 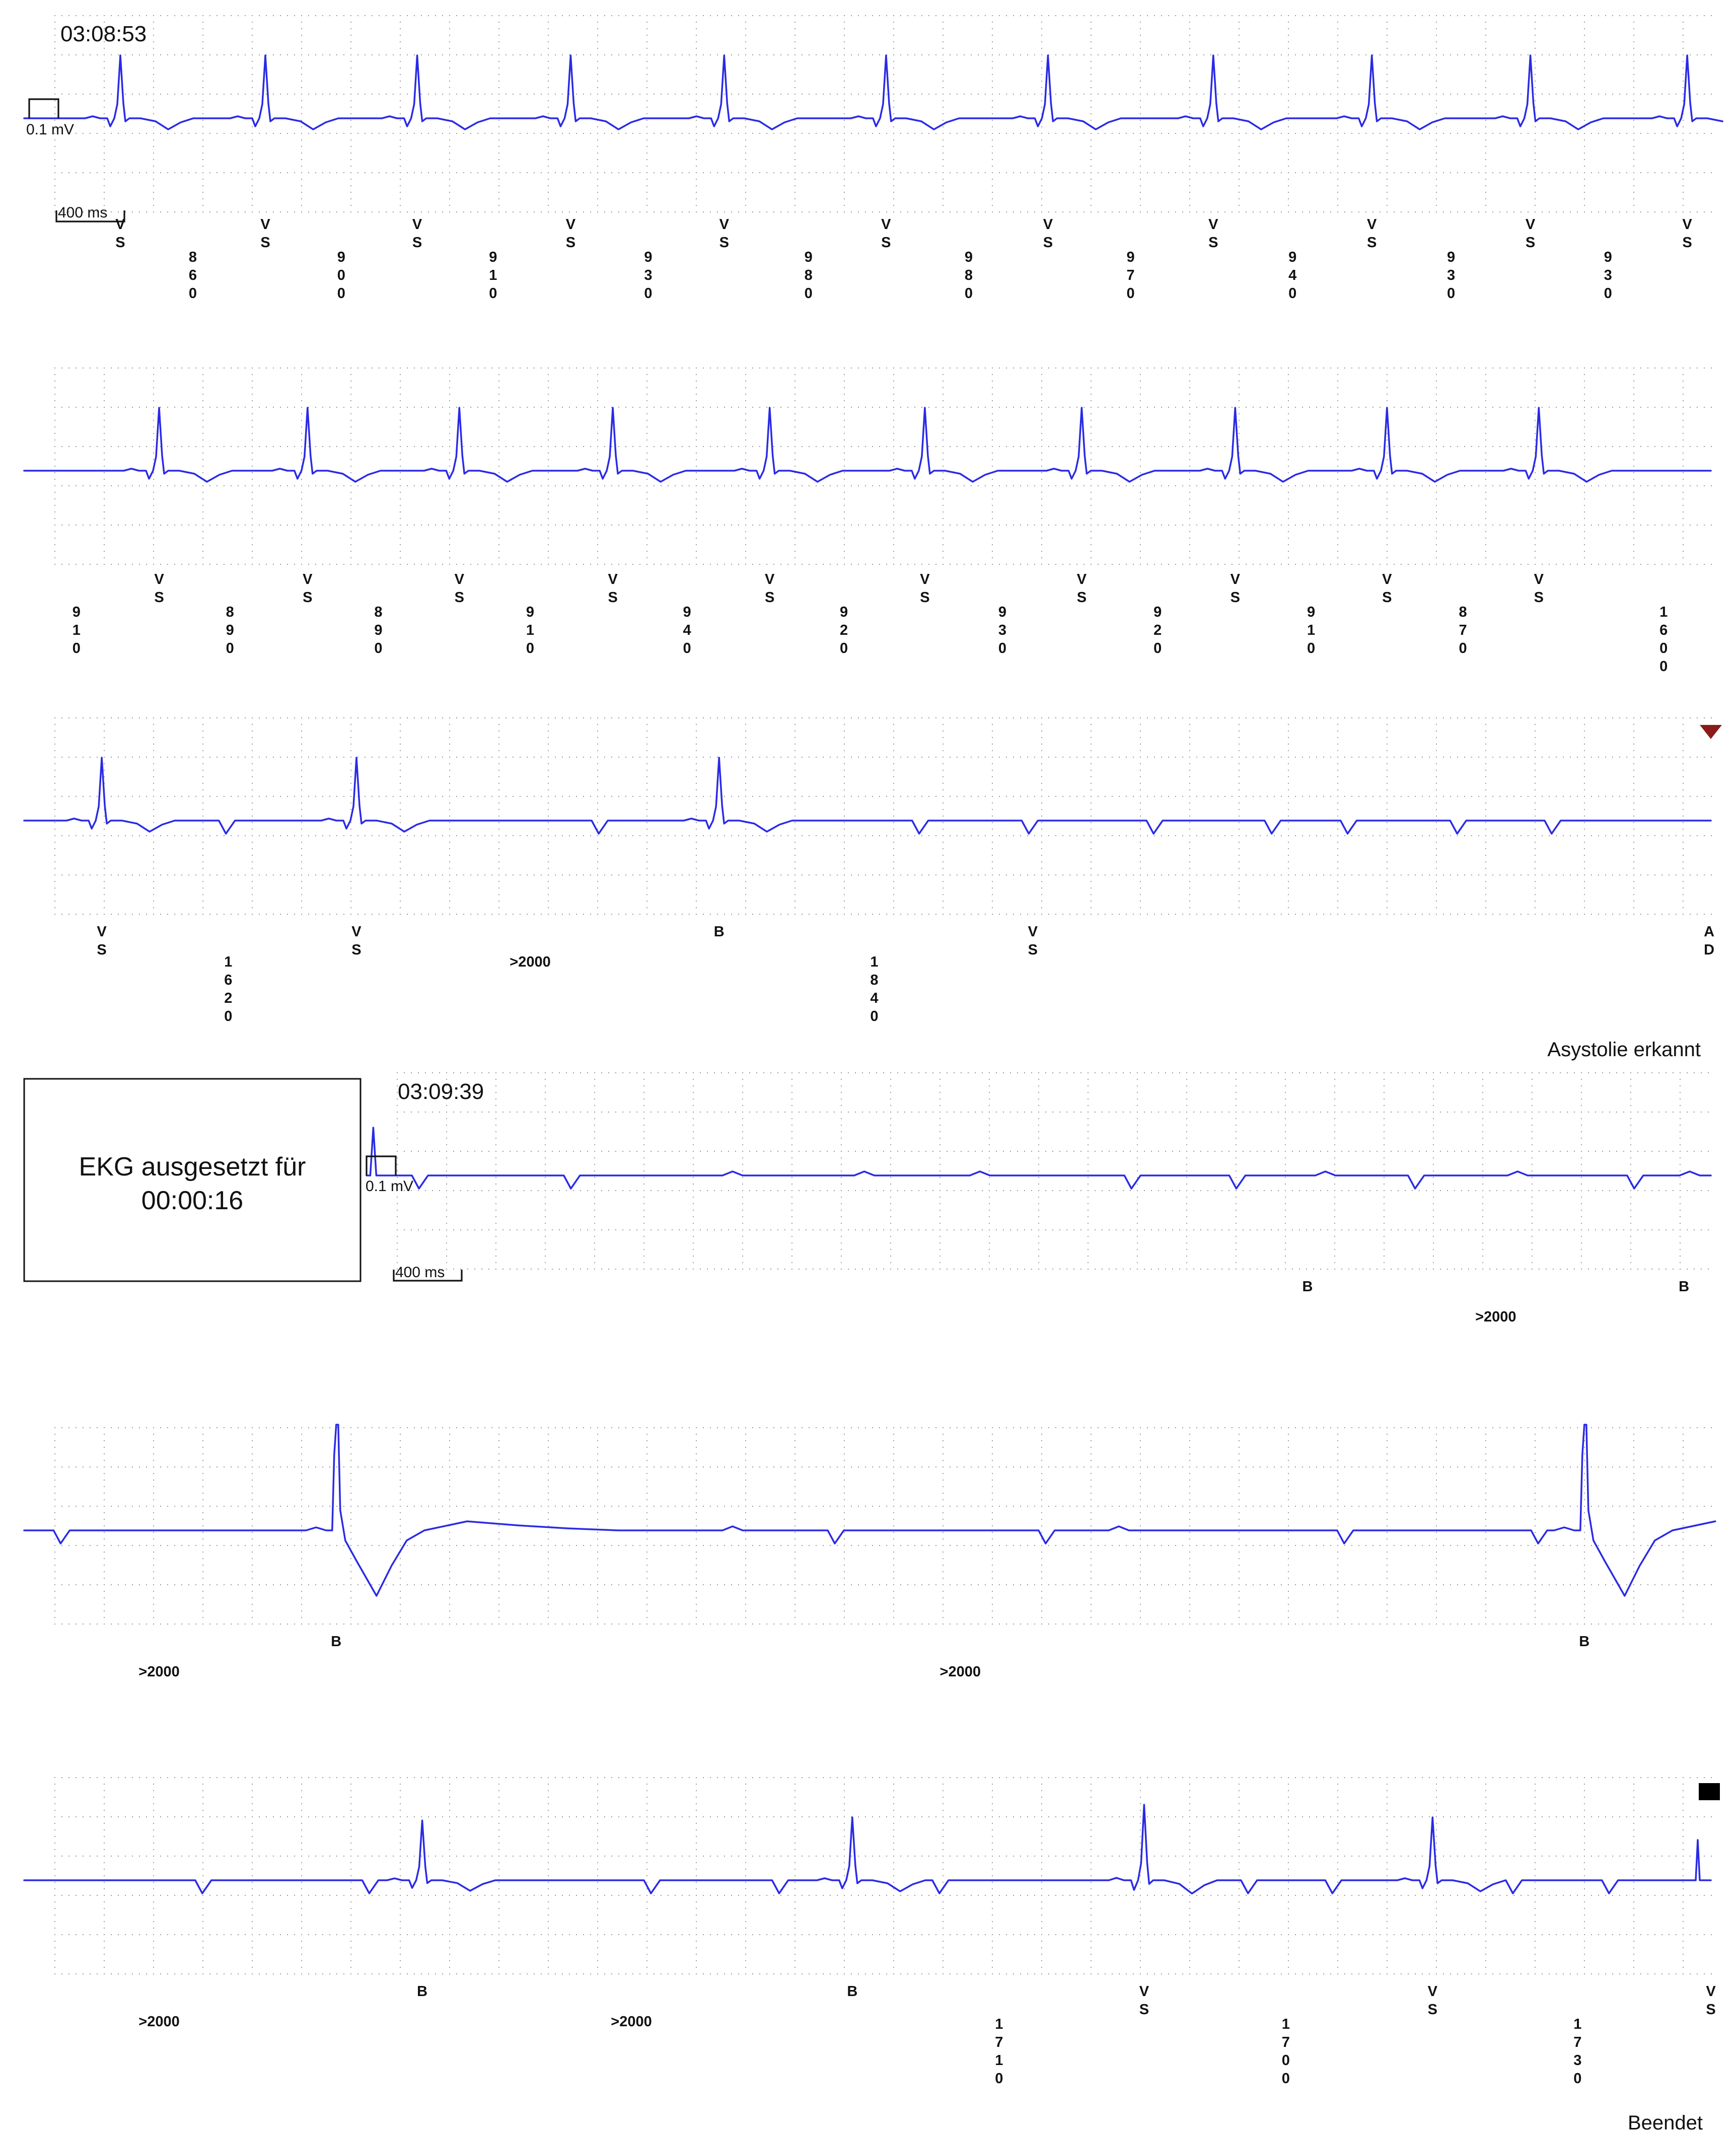 I want to click on duration-calibration-label-1: 400 ms, so click(x=82, y=212).